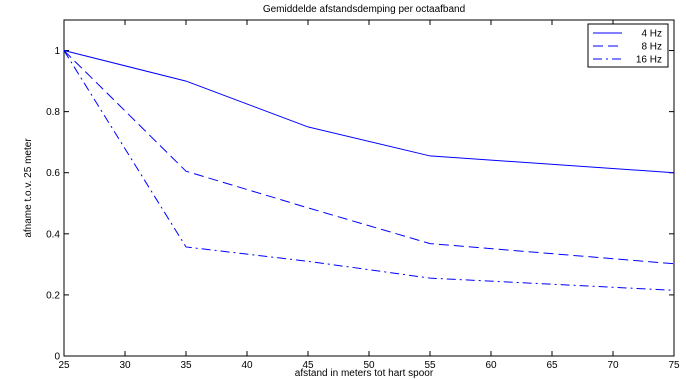 The height and width of the screenshot is (379, 686). Describe the element at coordinates (430, 365) in the screenshot. I see `x-tick-label: 55` at that location.